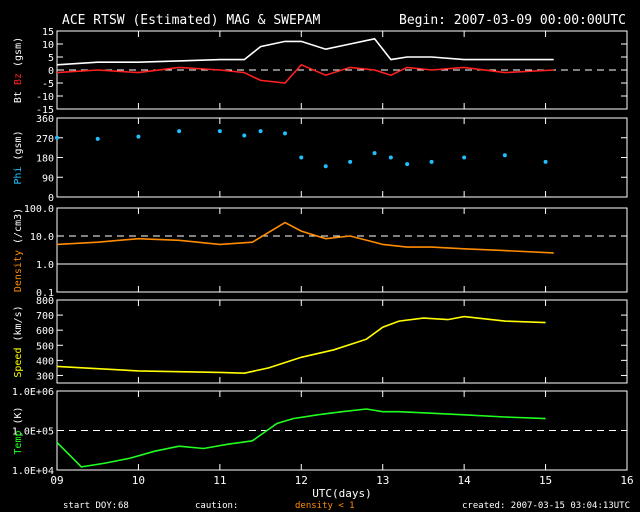 The width and height of the screenshot is (640, 512). Describe the element at coordinates (191, 20) in the screenshot. I see `figure-title: ACE RTSW (Estimated) MAG & SWEPAM` at that location.